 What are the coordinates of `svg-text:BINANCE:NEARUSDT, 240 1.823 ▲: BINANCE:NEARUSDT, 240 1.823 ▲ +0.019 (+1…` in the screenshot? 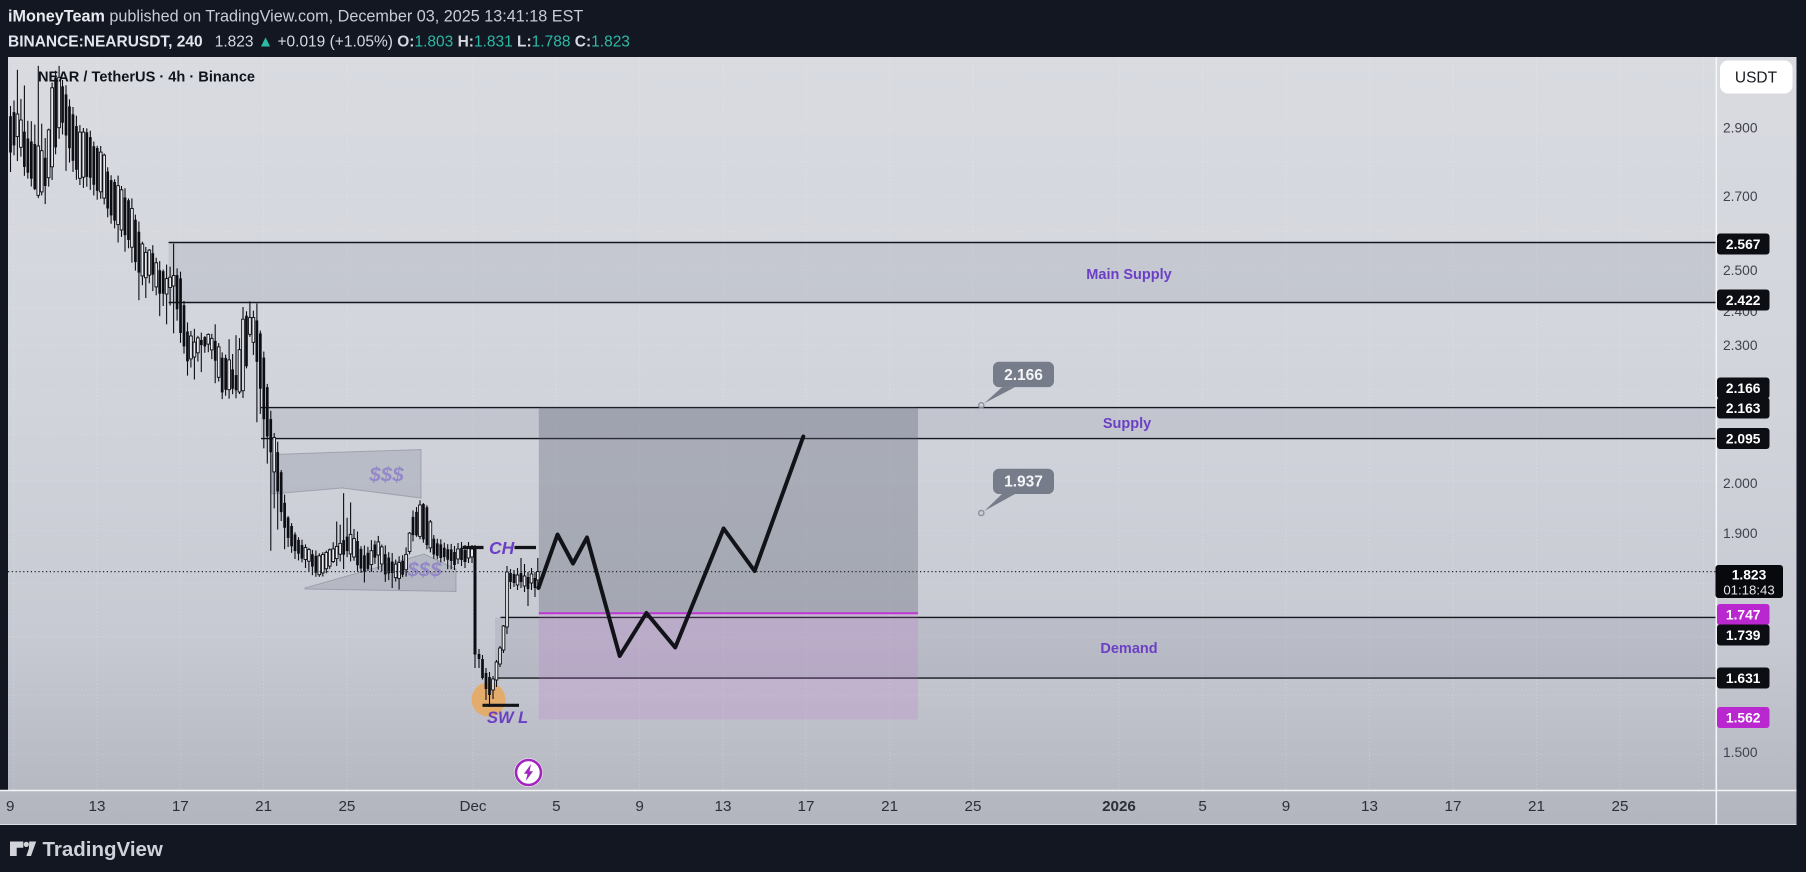 It's located at (319, 42).